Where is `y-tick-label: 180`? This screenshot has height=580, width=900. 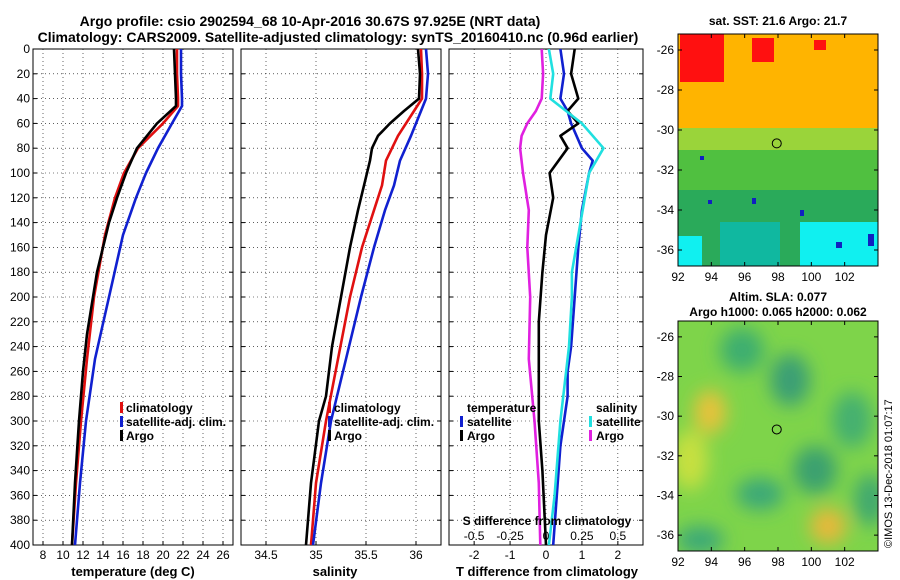
y-tick-label: 180 is located at coordinates (20, 272).